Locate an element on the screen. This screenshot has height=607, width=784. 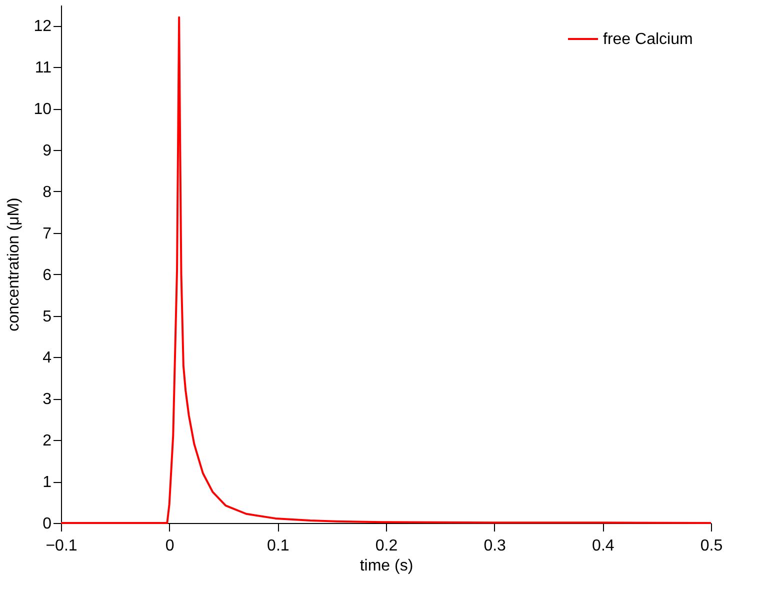
y-tick-label: 8 is located at coordinates (47, 192).